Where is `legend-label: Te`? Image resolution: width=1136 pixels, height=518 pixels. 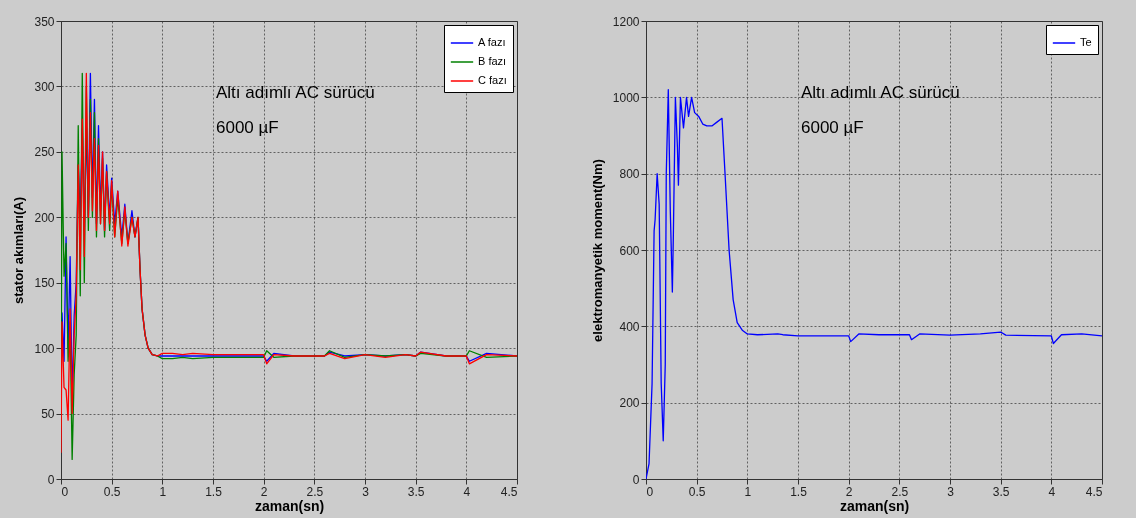 legend-label: Te is located at coordinates (1086, 42).